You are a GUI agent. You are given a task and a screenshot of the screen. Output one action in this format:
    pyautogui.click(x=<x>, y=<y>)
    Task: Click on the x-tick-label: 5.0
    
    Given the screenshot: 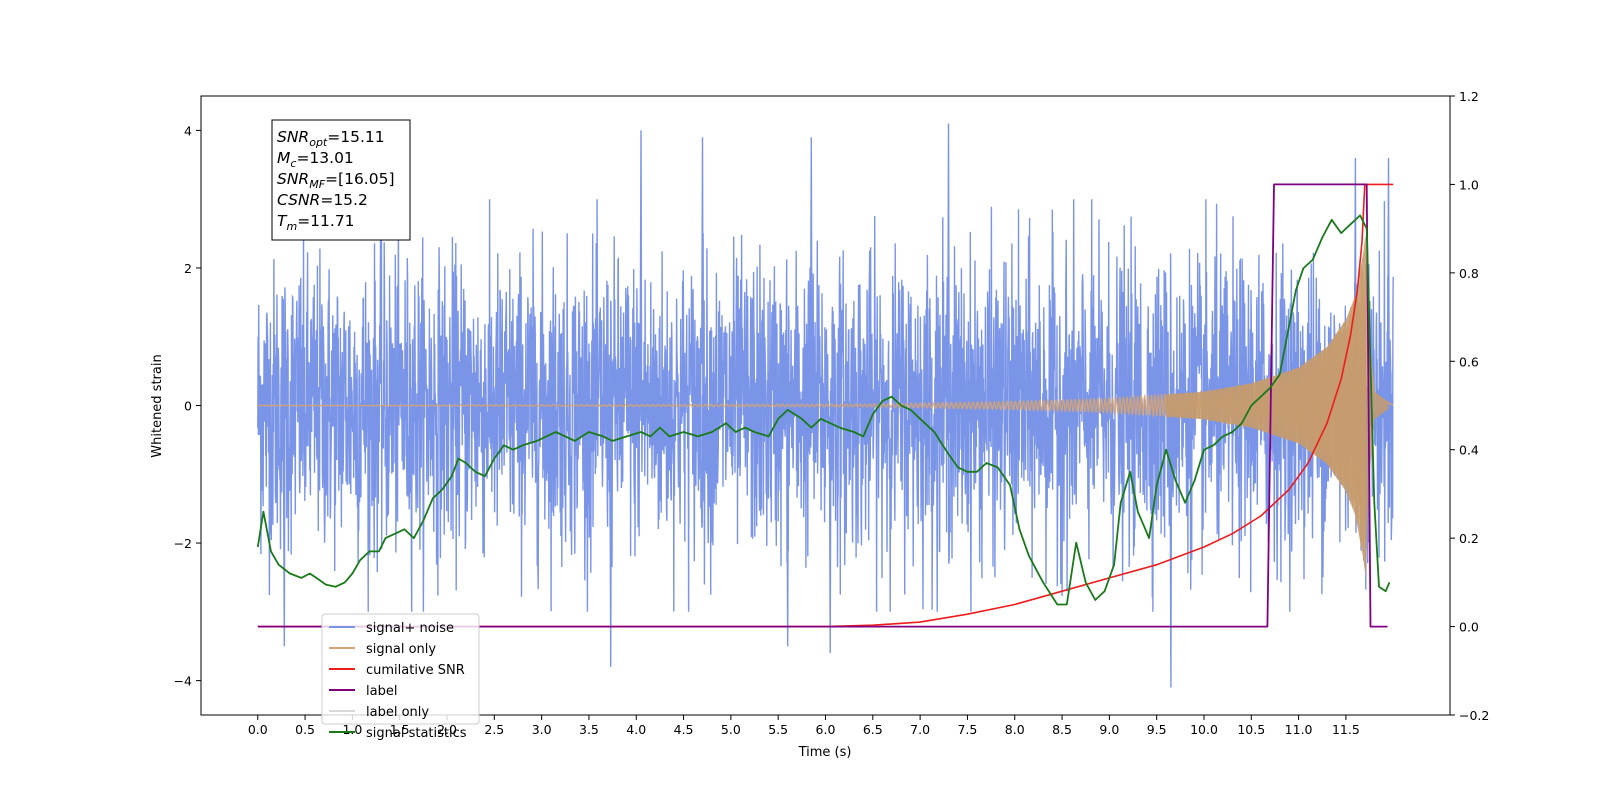 What is the action you would take?
    pyautogui.click(x=731, y=729)
    